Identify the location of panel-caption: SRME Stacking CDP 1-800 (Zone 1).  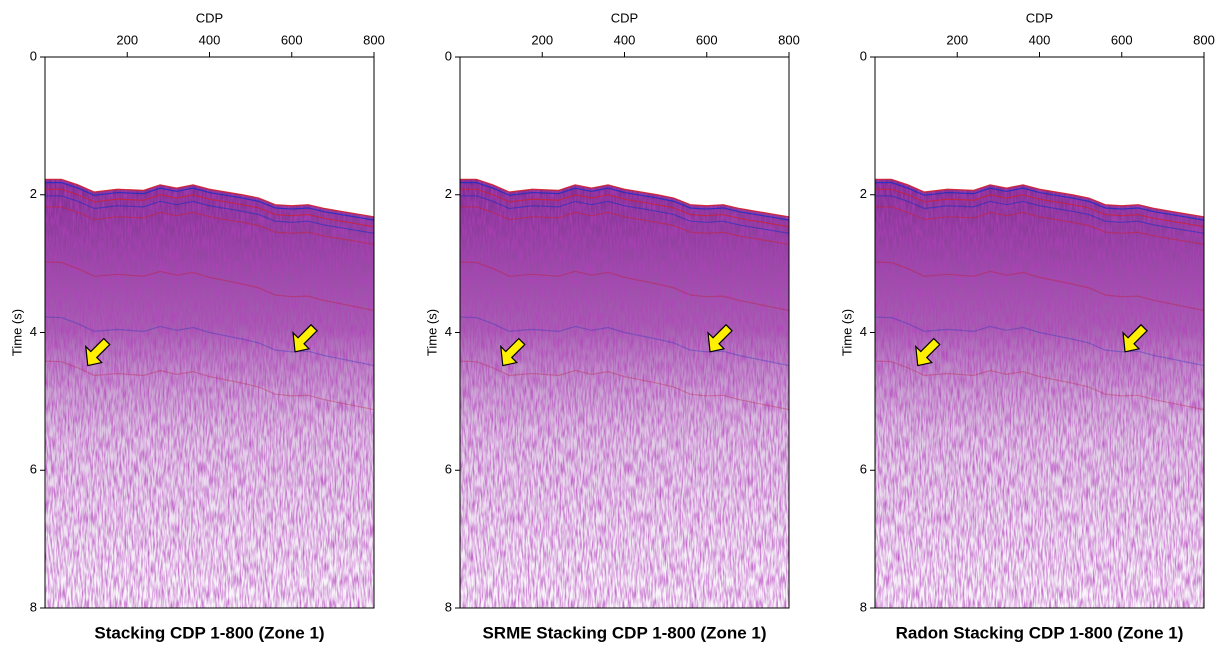
(624, 632).